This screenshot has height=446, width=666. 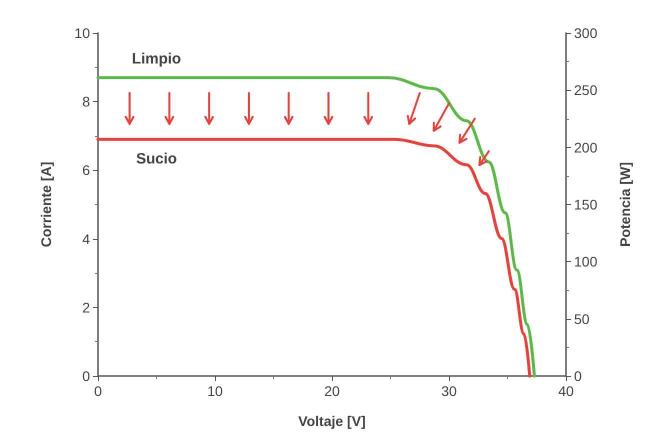 What do you see at coordinates (586, 262) in the screenshot?
I see `y2-tick-label: 100` at bounding box center [586, 262].